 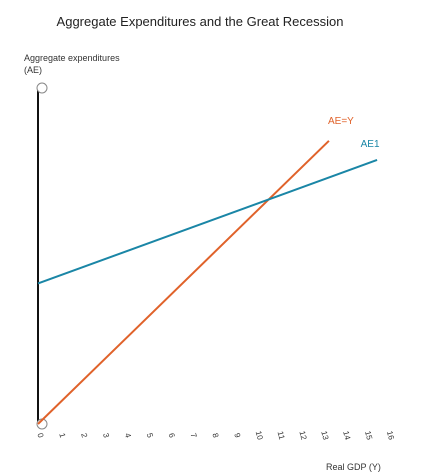 What do you see at coordinates (281, 435) in the screenshot?
I see `x-tick-label: 11` at bounding box center [281, 435].